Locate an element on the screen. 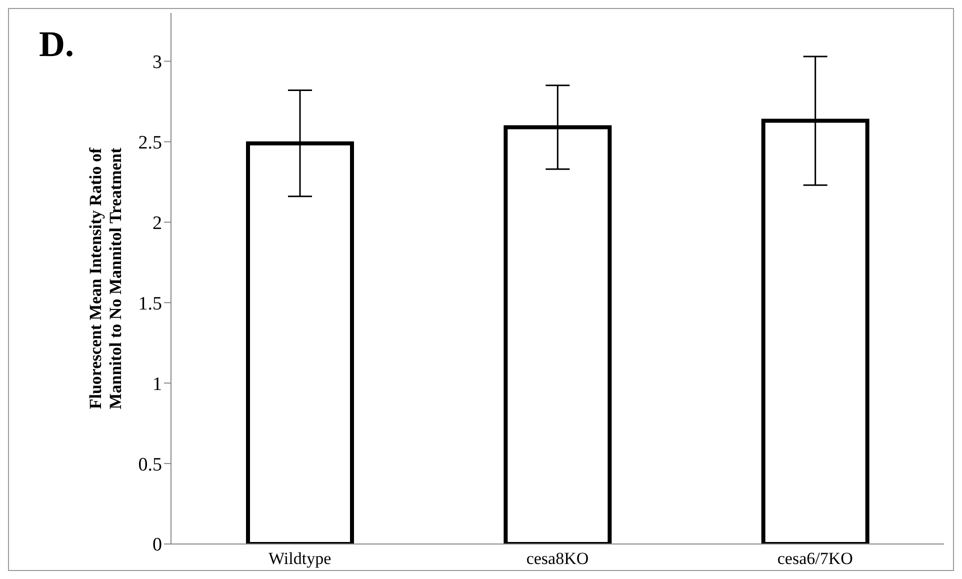 The width and height of the screenshot is (962, 579). y-tick-label: 2 is located at coordinates (157, 223).